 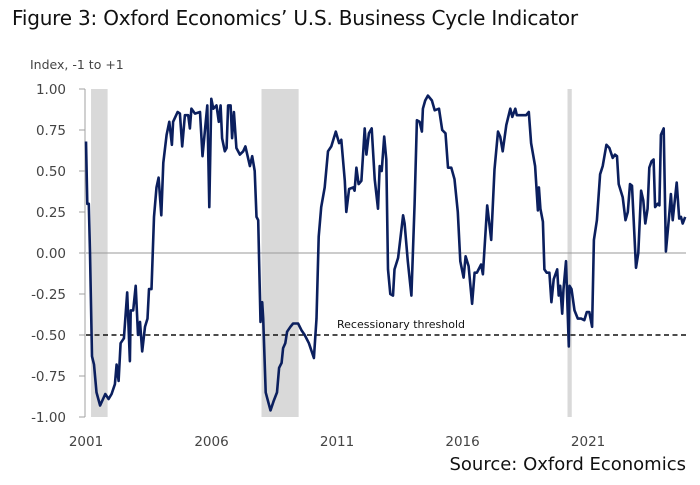 I want to click on x-tick-label: 2021, so click(x=588, y=442).